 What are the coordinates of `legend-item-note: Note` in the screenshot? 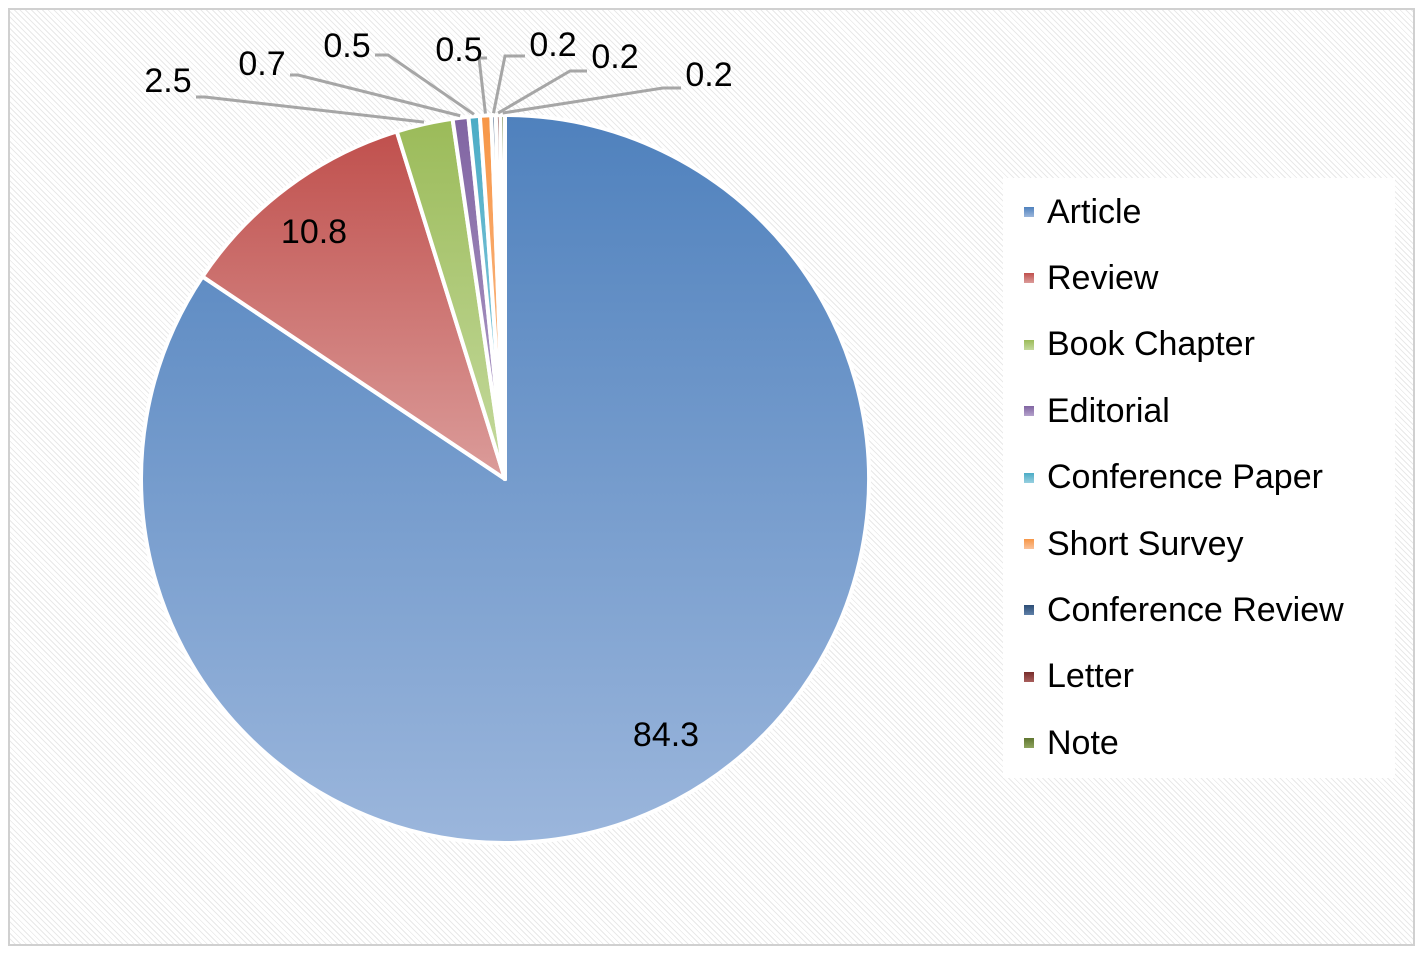 It's located at (1061, 743).